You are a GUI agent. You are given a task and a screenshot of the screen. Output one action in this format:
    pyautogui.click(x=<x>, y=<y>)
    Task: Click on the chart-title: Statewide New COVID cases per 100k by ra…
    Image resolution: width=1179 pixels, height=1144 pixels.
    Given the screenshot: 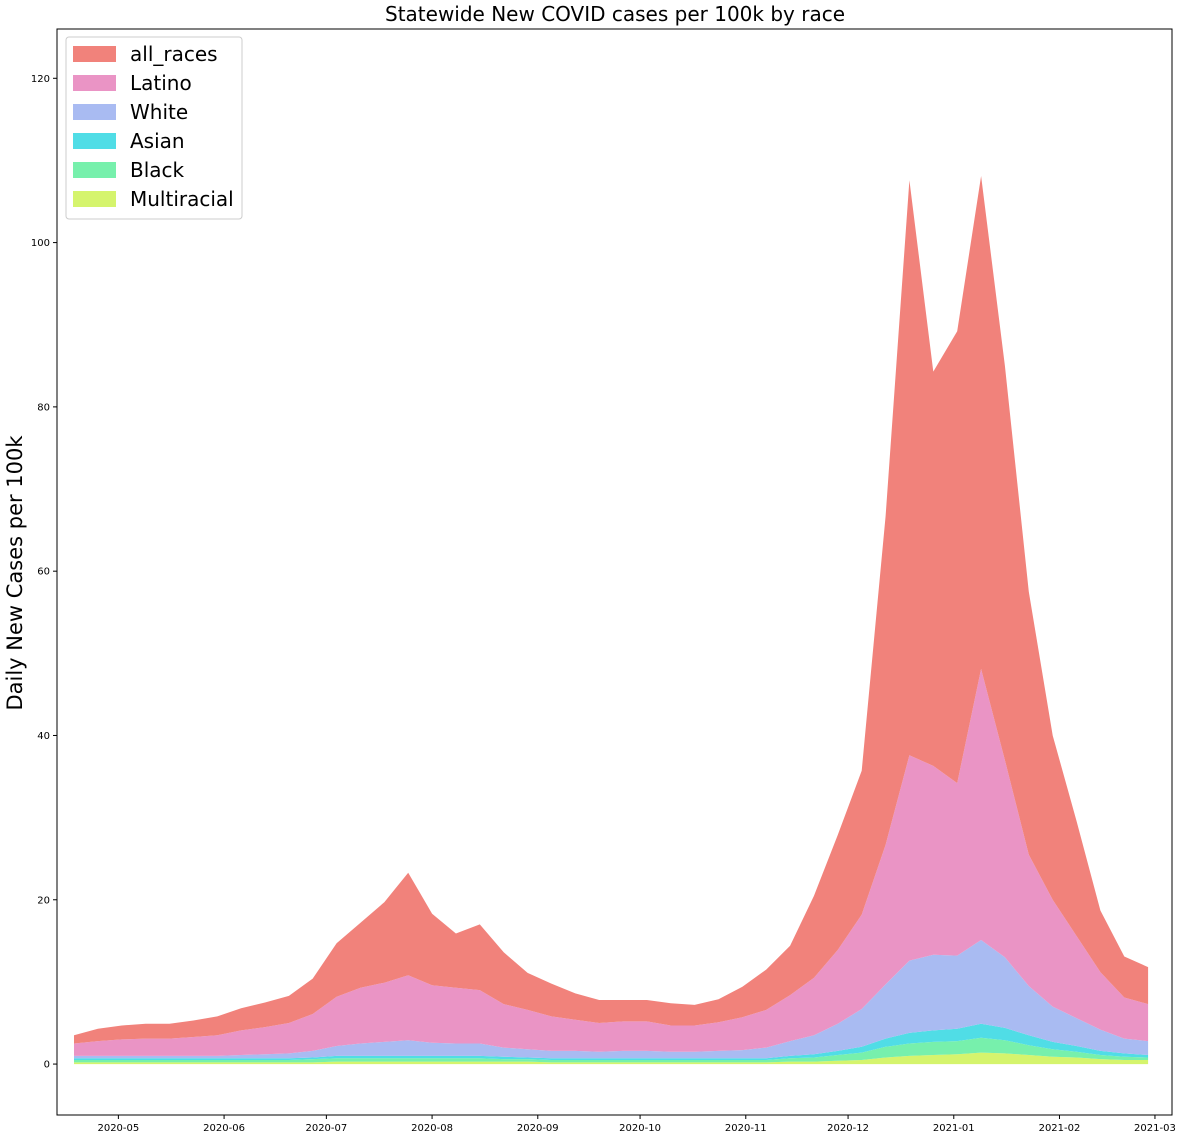 What is the action you would take?
    pyautogui.click(x=615, y=14)
    